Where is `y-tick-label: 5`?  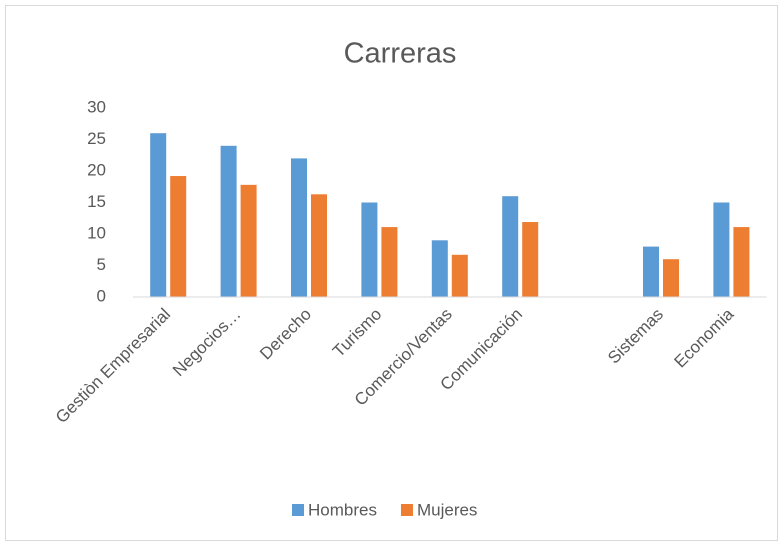 y-tick-label: 5 is located at coordinates (101, 264).